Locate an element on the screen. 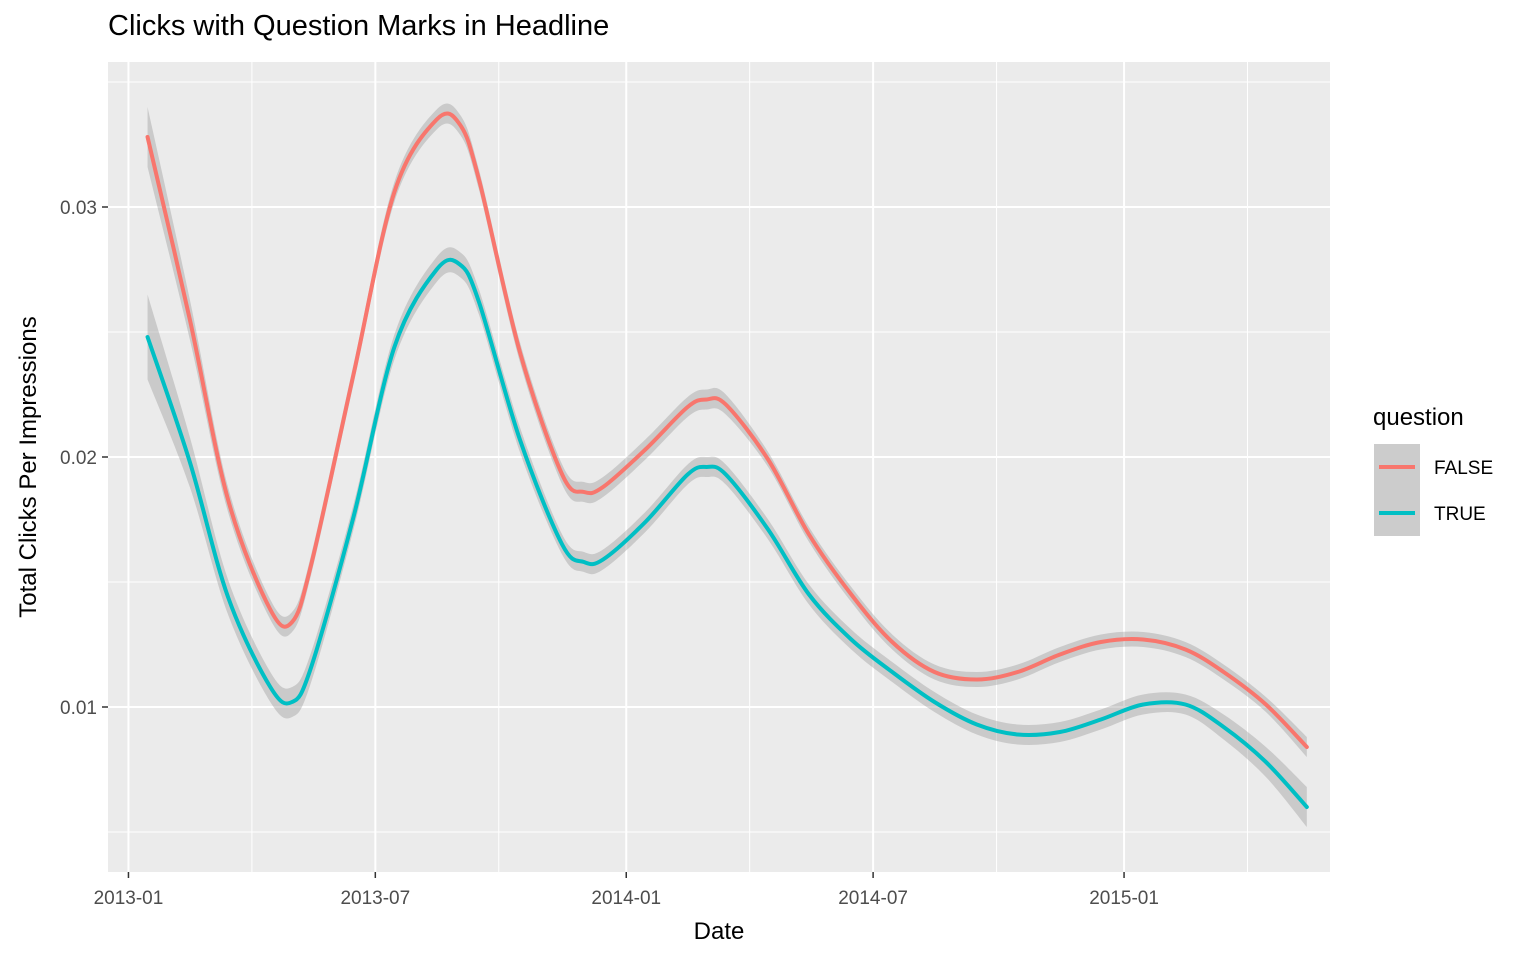  y-axis-title: Total Clicks Per Impressions is located at coordinates (28, 466).